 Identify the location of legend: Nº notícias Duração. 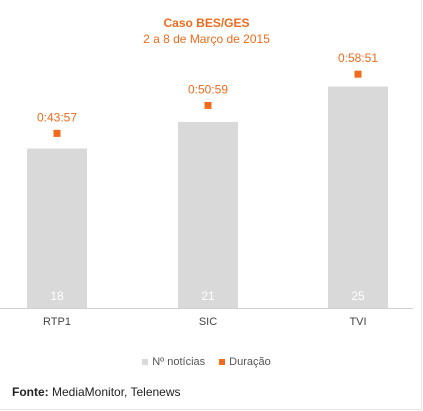
(206, 362).